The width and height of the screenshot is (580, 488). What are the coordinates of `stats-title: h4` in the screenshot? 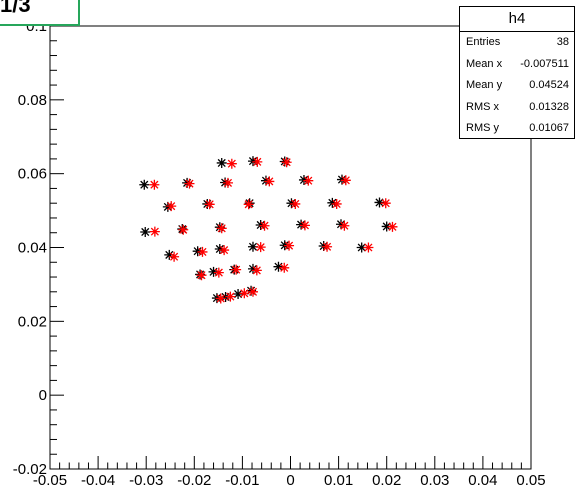 It's located at (517, 19).